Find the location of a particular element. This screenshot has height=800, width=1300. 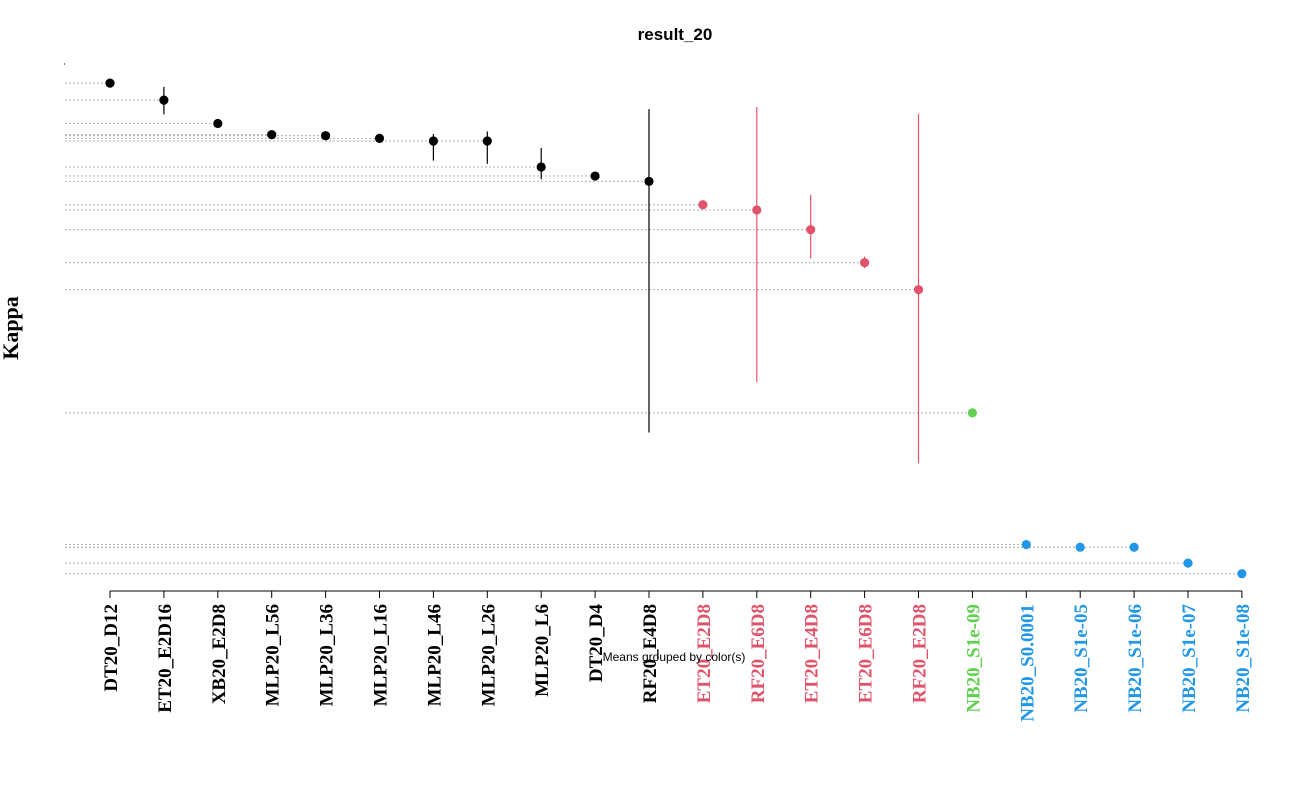

x-tick-label: MLP20_L26 is located at coordinates (488, 655).